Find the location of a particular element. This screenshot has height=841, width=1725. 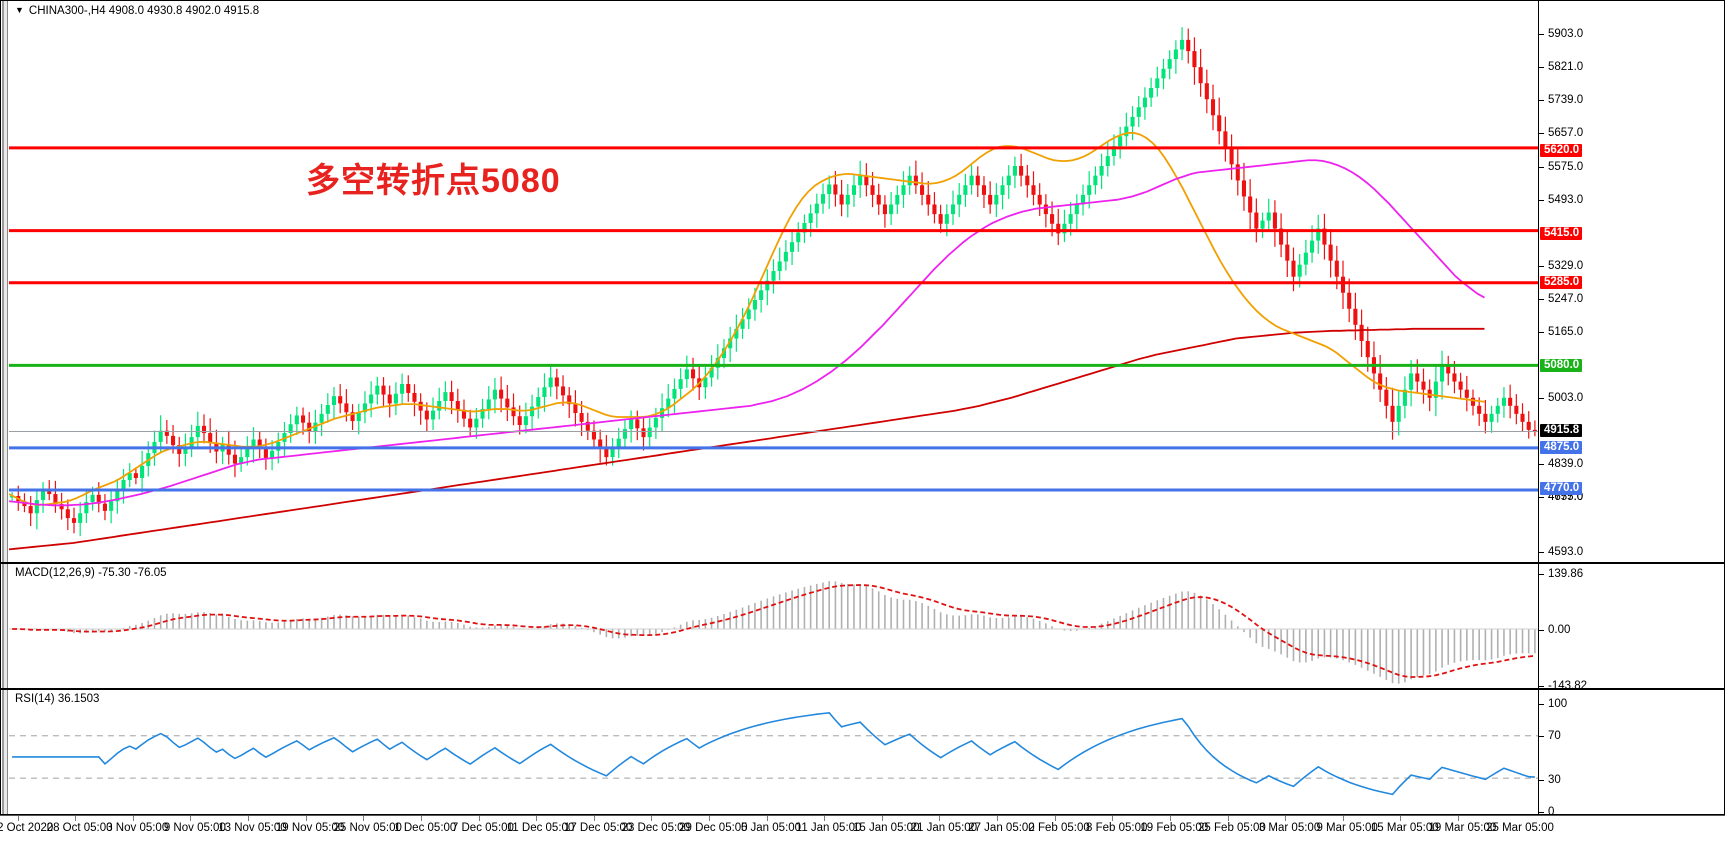

macd-axis-tick: 139.86 is located at coordinates (1561, 574).